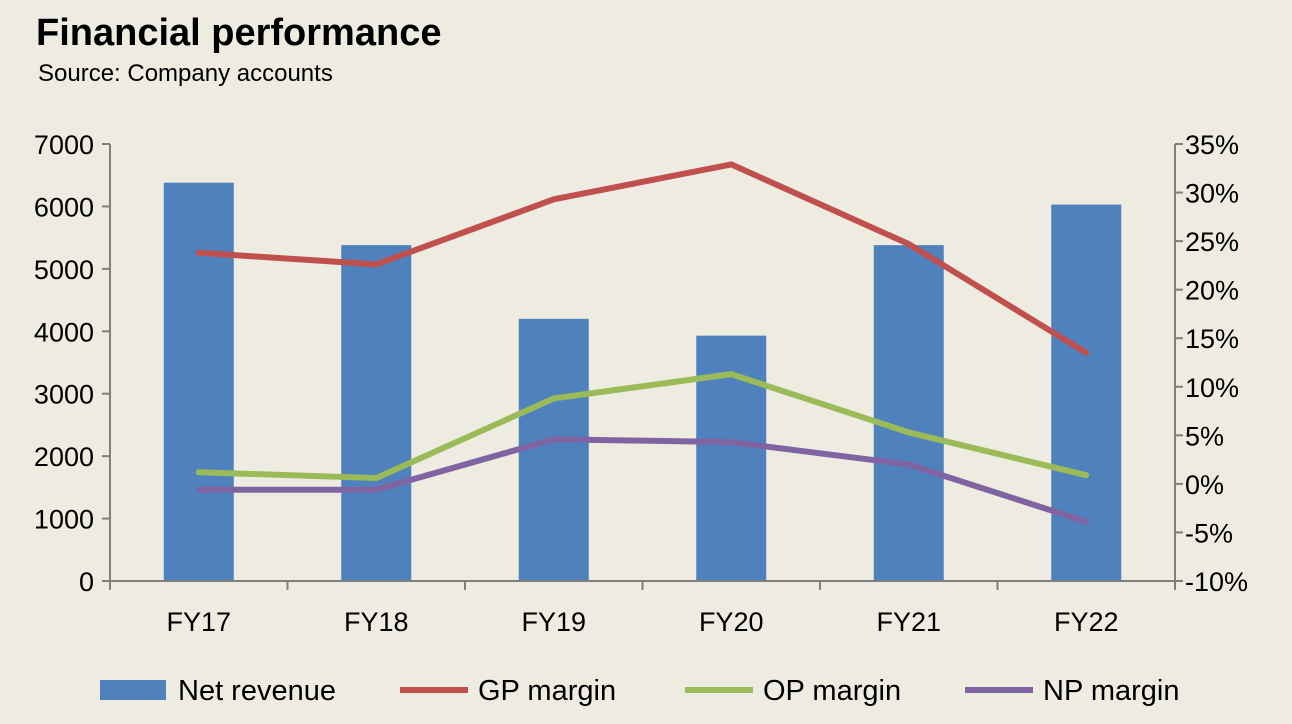  What do you see at coordinates (376, 622) in the screenshot?
I see `x-tick-label: FY18` at bounding box center [376, 622].